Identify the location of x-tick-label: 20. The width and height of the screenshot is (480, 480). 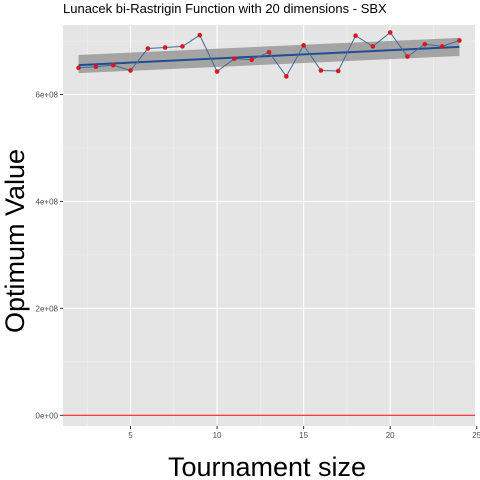
(390, 435).